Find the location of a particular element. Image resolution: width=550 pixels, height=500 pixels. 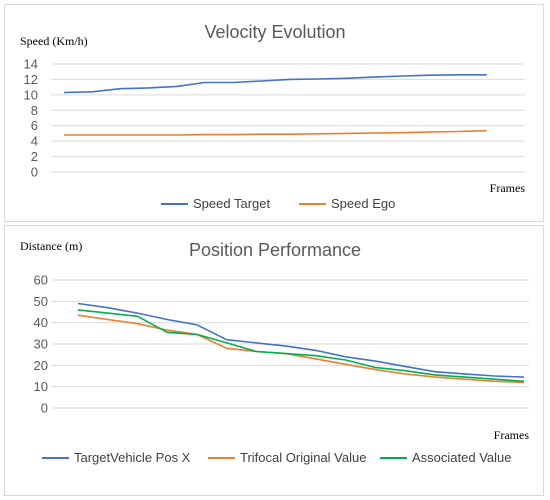

y-tick-label: 6 is located at coordinates (34, 125).